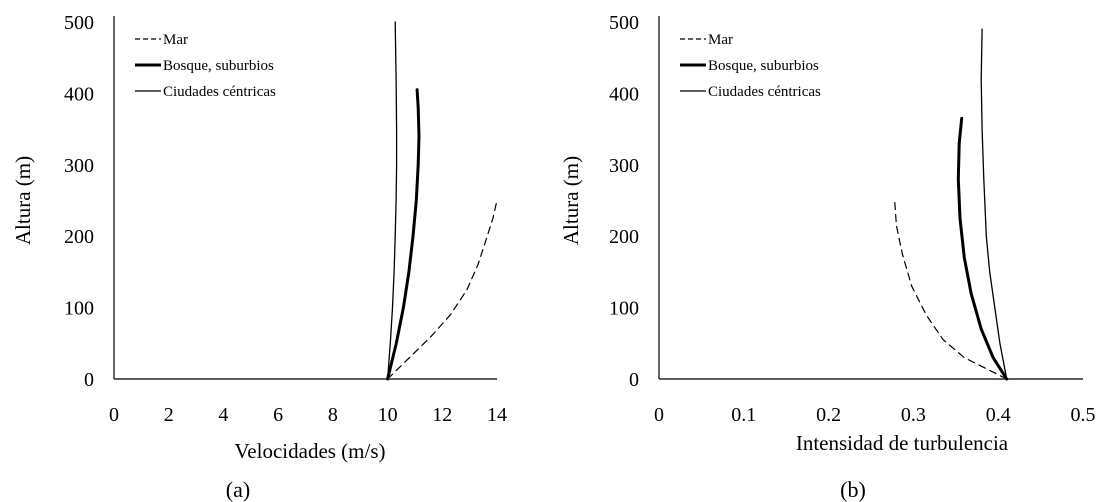  Describe the element at coordinates (333, 415) in the screenshot. I see `x-tick-label: 8` at that location.